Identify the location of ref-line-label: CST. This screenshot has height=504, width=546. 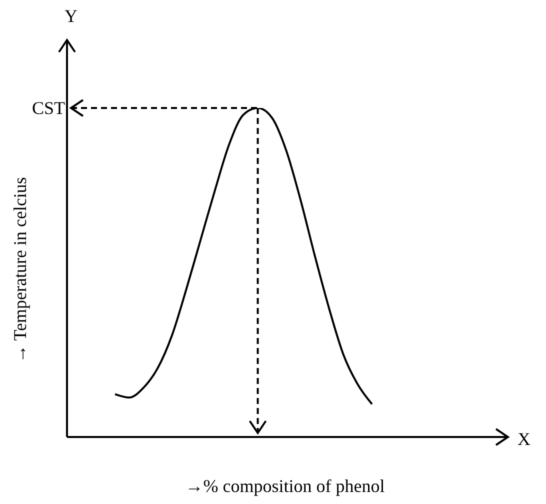
(48, 108).